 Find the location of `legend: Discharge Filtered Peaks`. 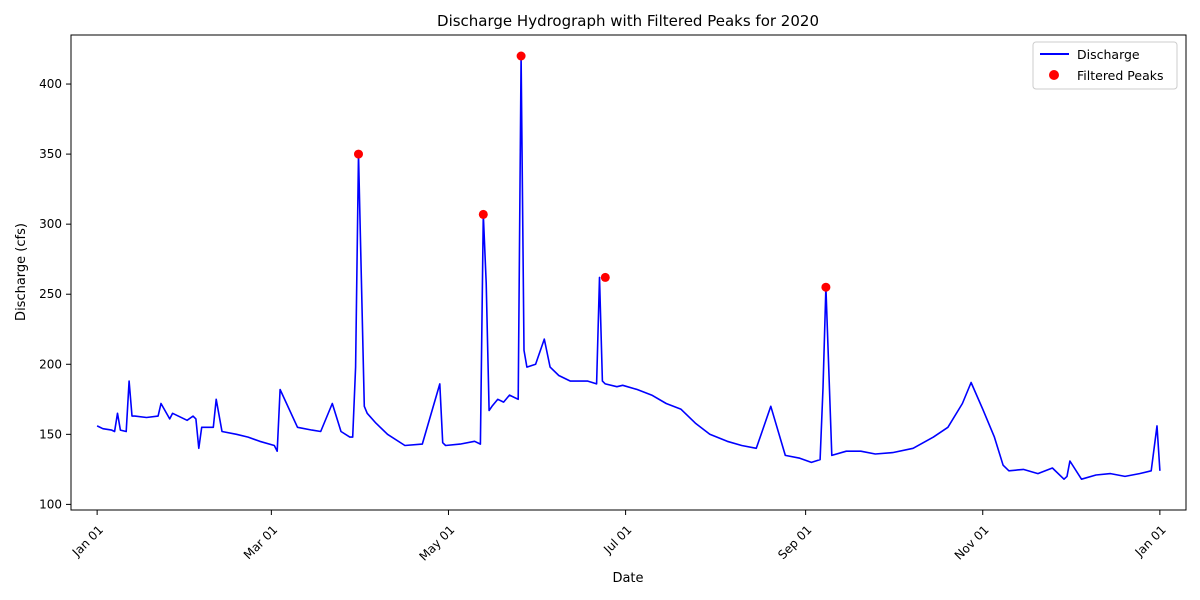

legend: Discharge Filtered Peaks is located at coordinates (1105, 65).